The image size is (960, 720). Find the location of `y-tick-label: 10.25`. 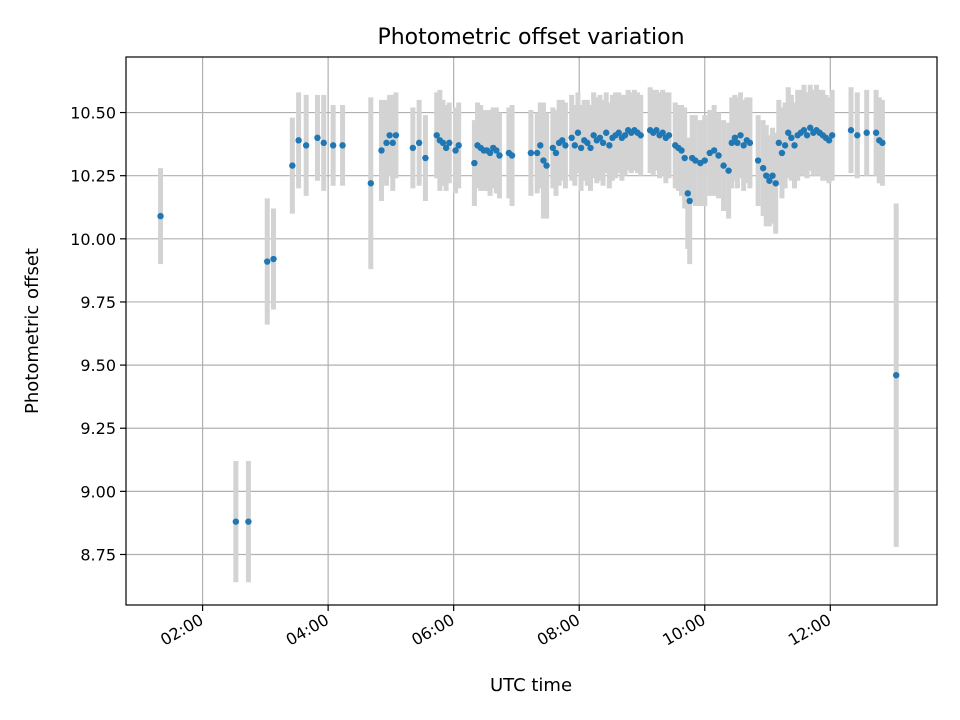

y-tick-label: 10.25 is located at coordinates (93, 176).